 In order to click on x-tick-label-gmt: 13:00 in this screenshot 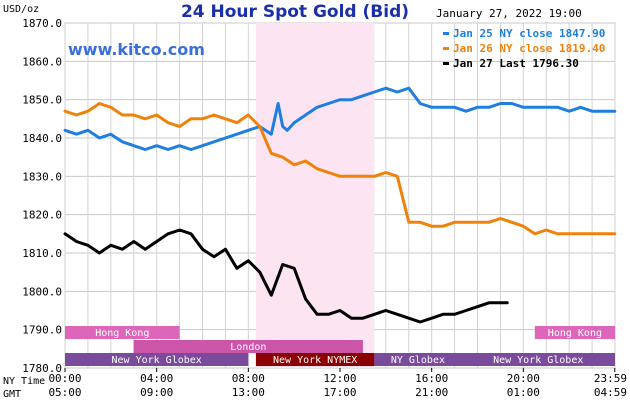, I will do `click(248, 392)`.